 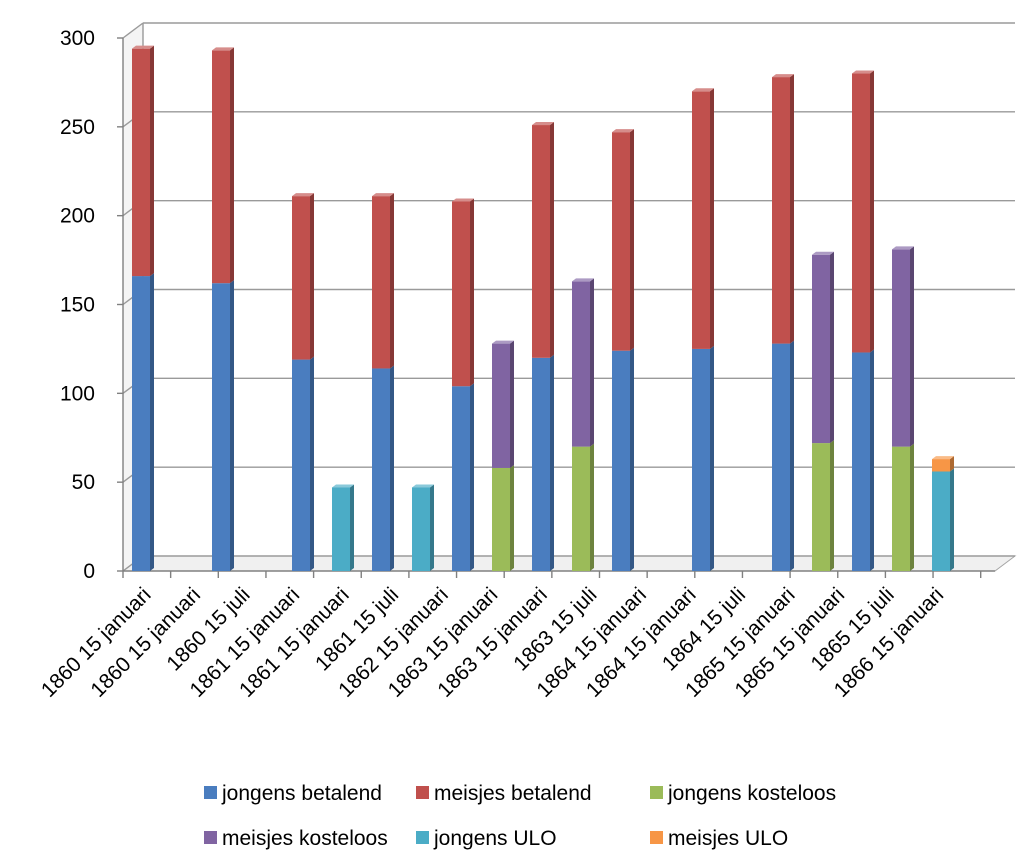 I want to click on y-tick-label: 150, so click(x=77, y=305).